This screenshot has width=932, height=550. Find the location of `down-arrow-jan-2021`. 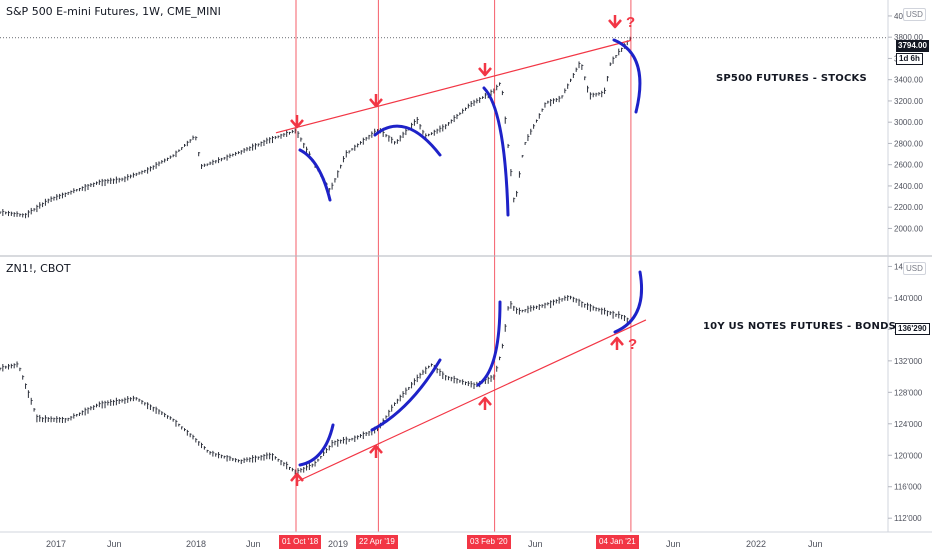

down-arrow-jan-2021 is located at coordinates (615, 22).